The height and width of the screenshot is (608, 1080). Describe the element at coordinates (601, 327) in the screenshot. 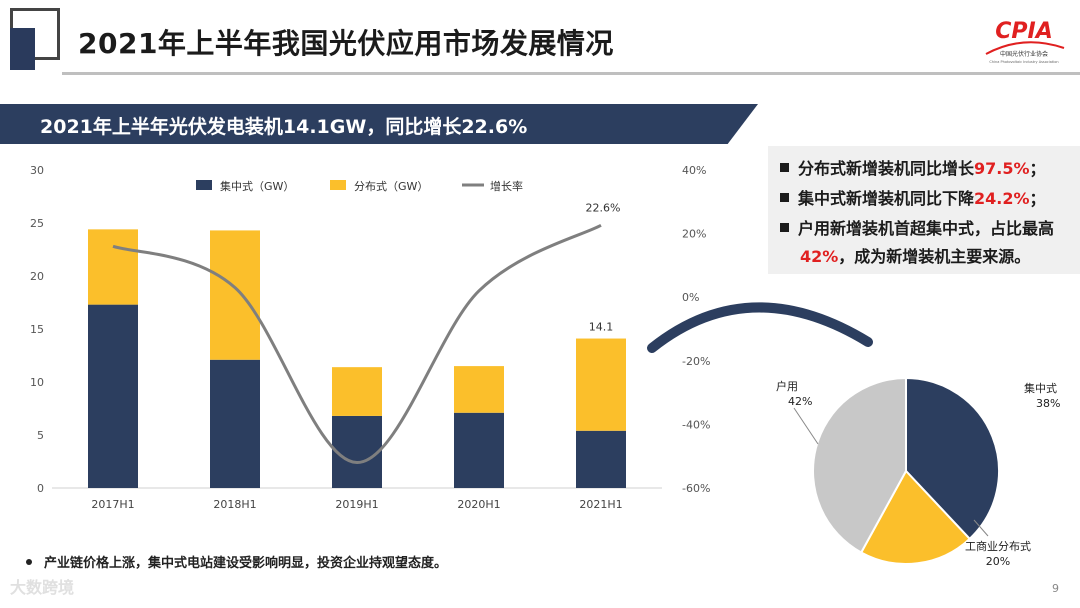

I see `bar-total-label: 14.1` at that location.